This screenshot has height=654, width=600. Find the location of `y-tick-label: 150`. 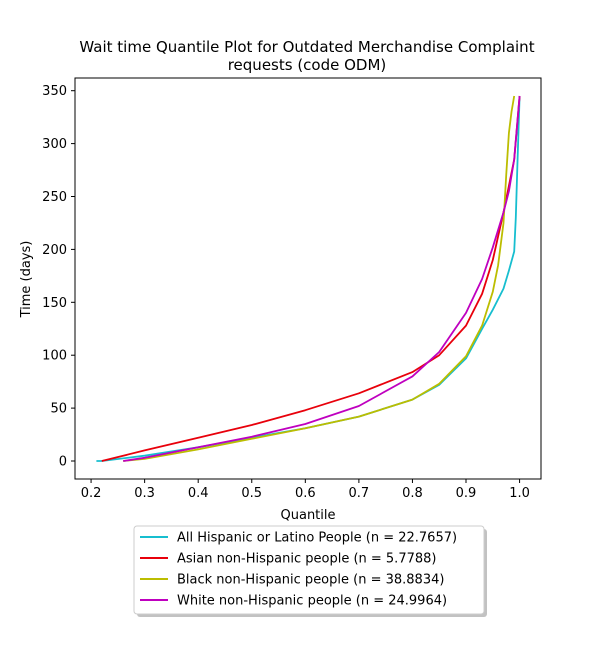

y-tick-label: 150 is located at coordinates (54, 303).